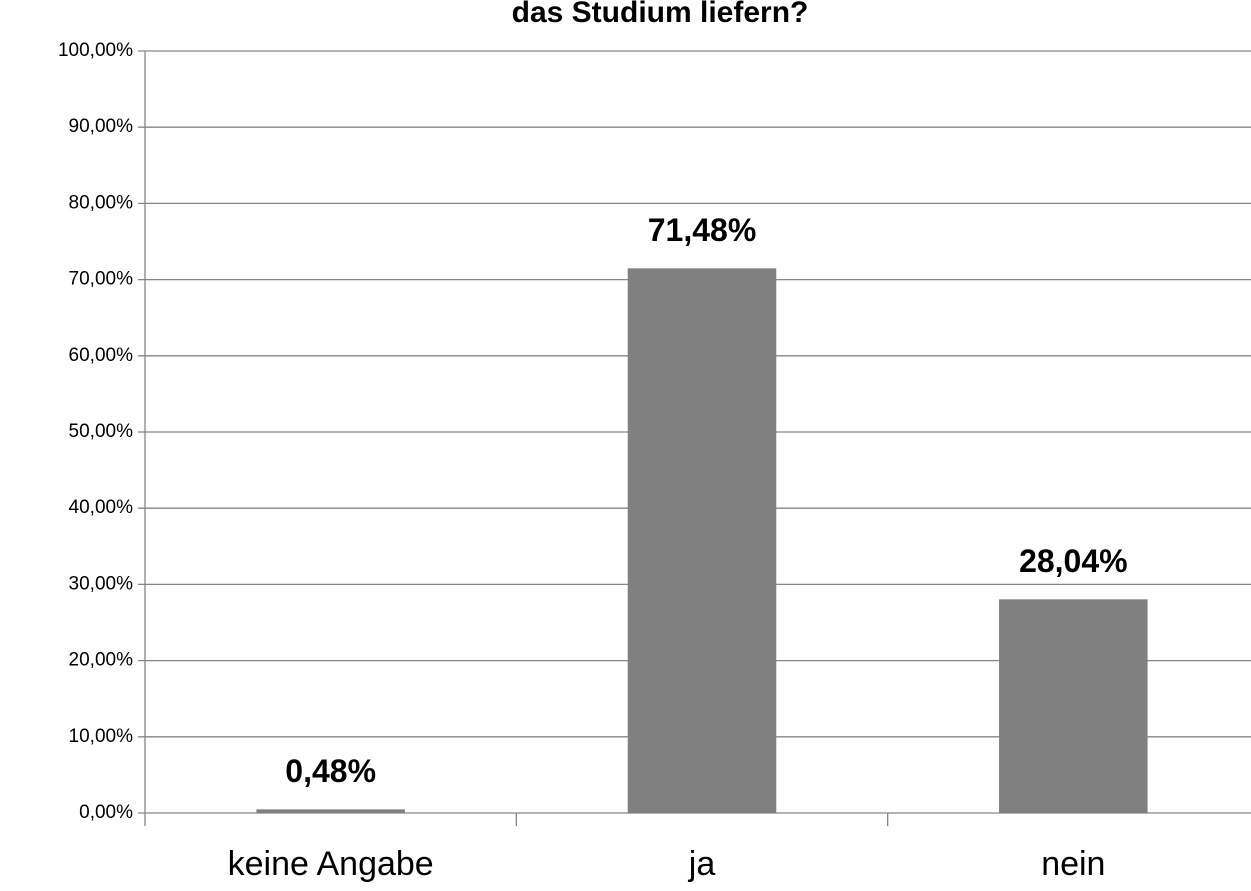 The width and height of the screenshot is (1251, 891). What do you see at coordinates (106, 812) in the screenshot?
I see `y-tick-label: 0,00%` at bounding box center [106, 812].